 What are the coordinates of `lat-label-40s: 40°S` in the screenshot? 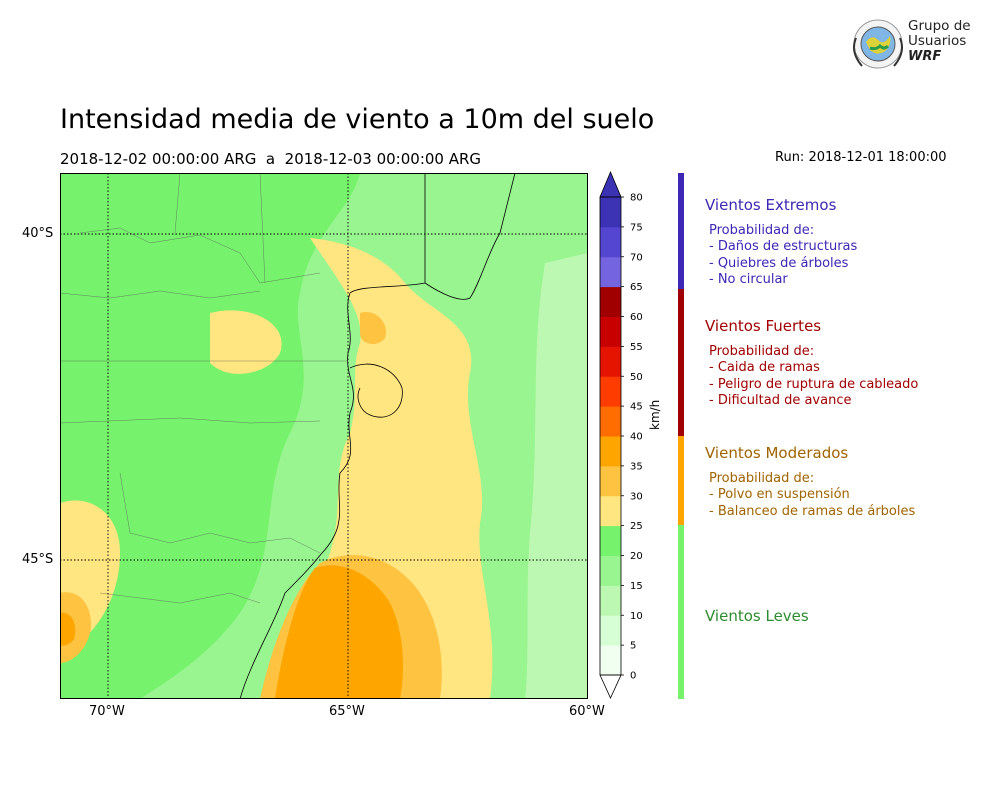 It's located at (38, 233).